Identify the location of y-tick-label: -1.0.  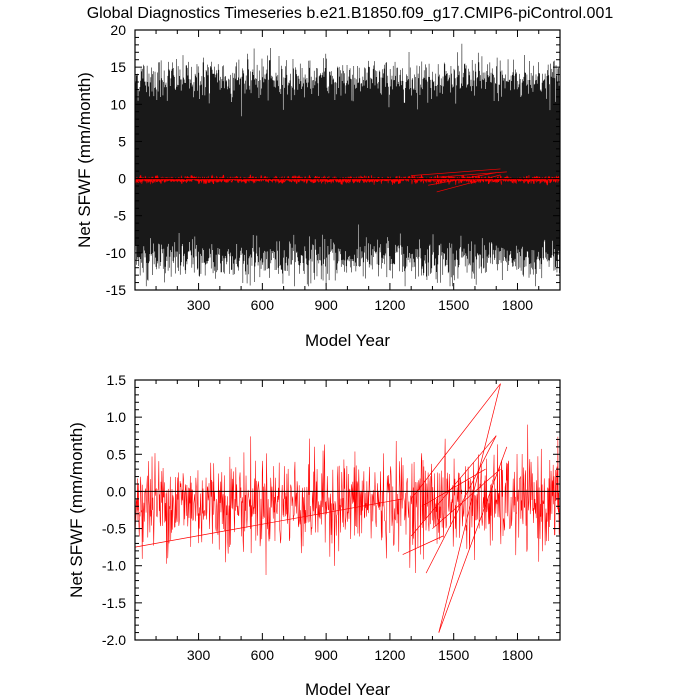
(114, 566).